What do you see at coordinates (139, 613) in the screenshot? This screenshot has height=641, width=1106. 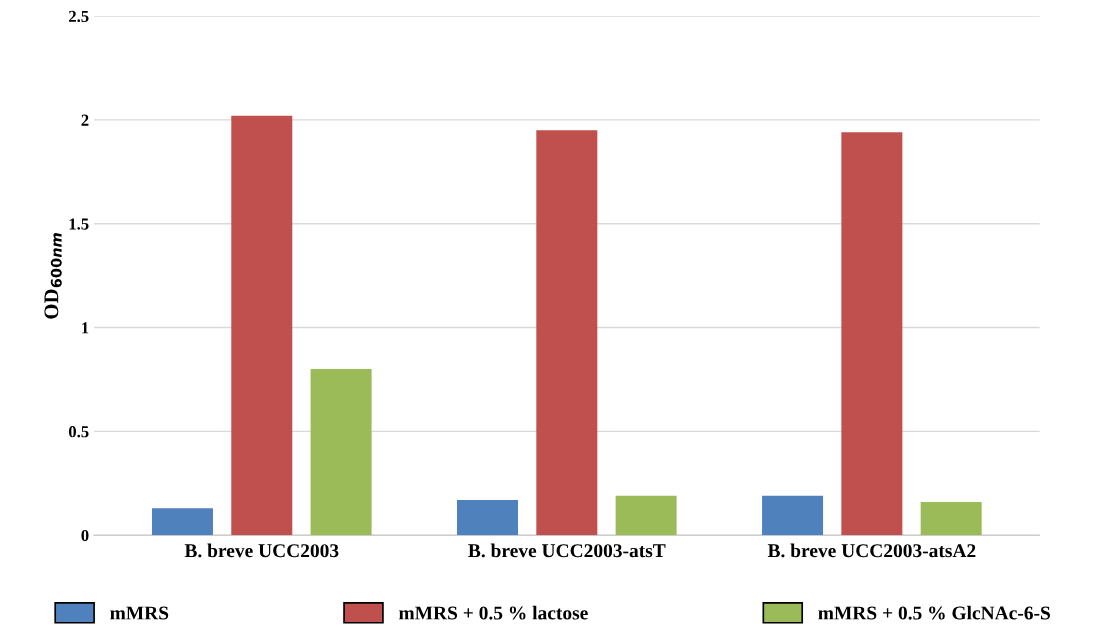 I see `legend-label: mMRS` at bounding box center [139, 613].